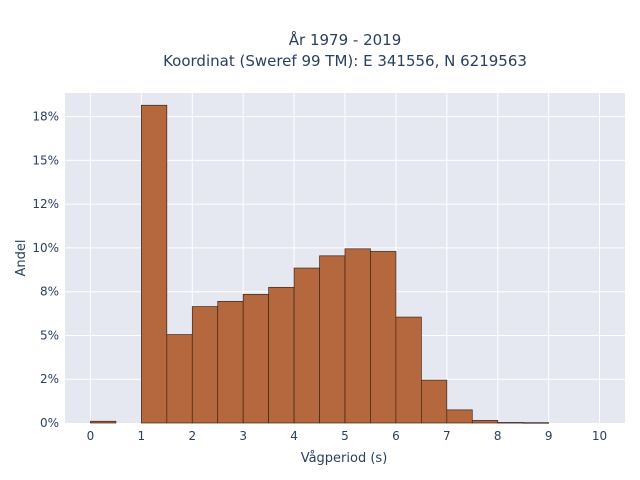 The width and height of the screenshot is (640, 480). I want to click on x-tick-label: 1, so click(142, 436).